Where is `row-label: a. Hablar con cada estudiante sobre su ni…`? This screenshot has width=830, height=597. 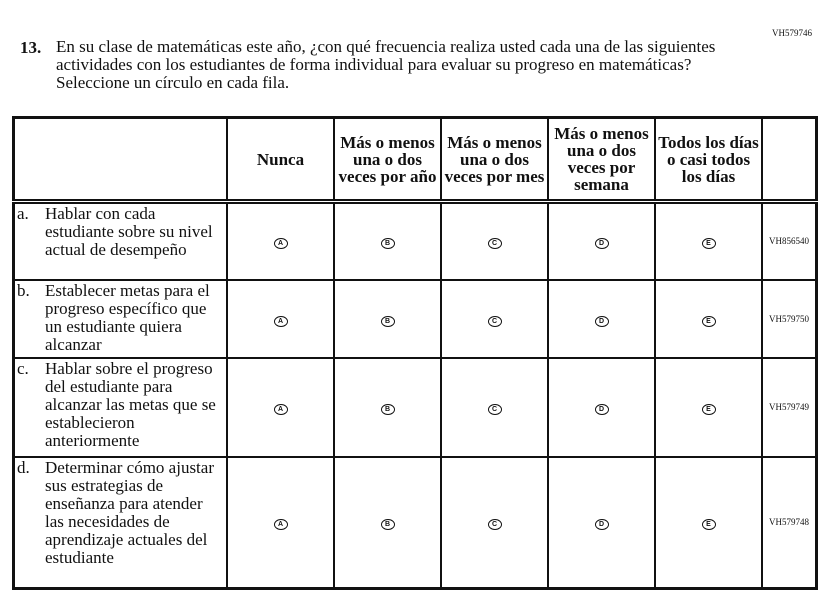 row-label: a. Hablar con cada estudiante sobre su ni… is located at coordinates (120, 240).